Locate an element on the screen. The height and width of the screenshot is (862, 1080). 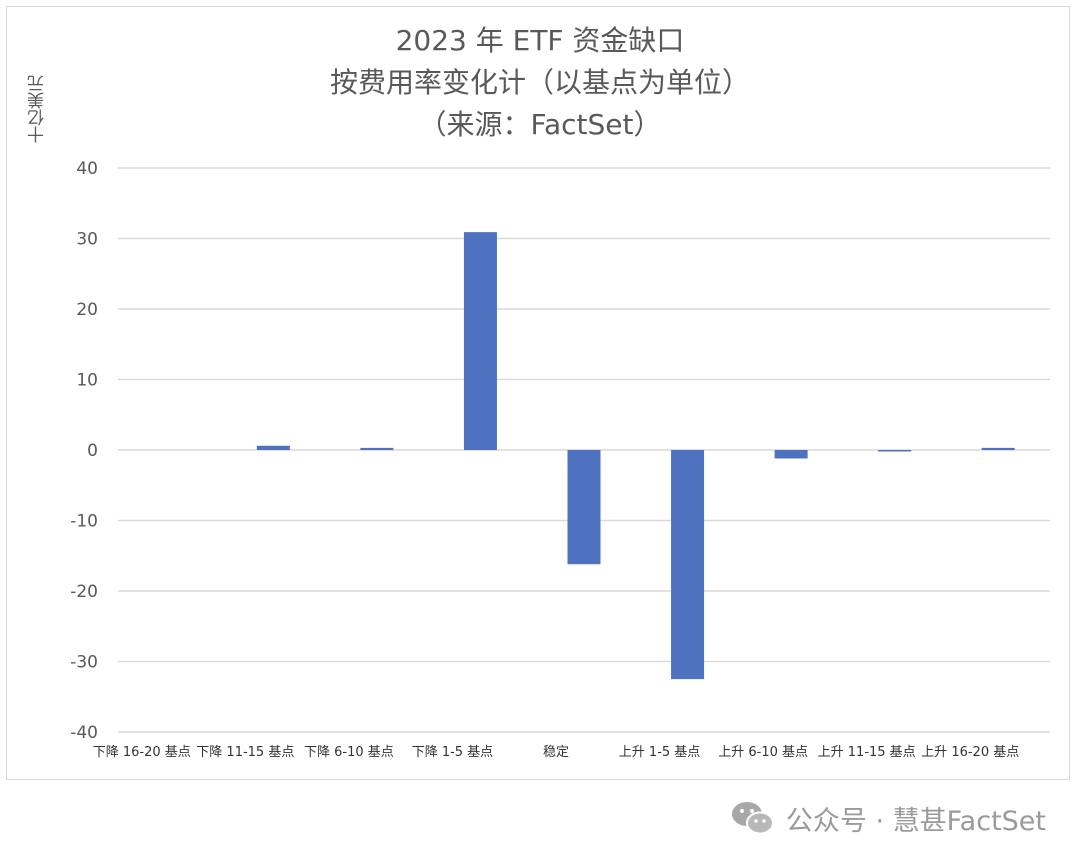
y-tick-label: 30 is located at coordinates (87, 240).